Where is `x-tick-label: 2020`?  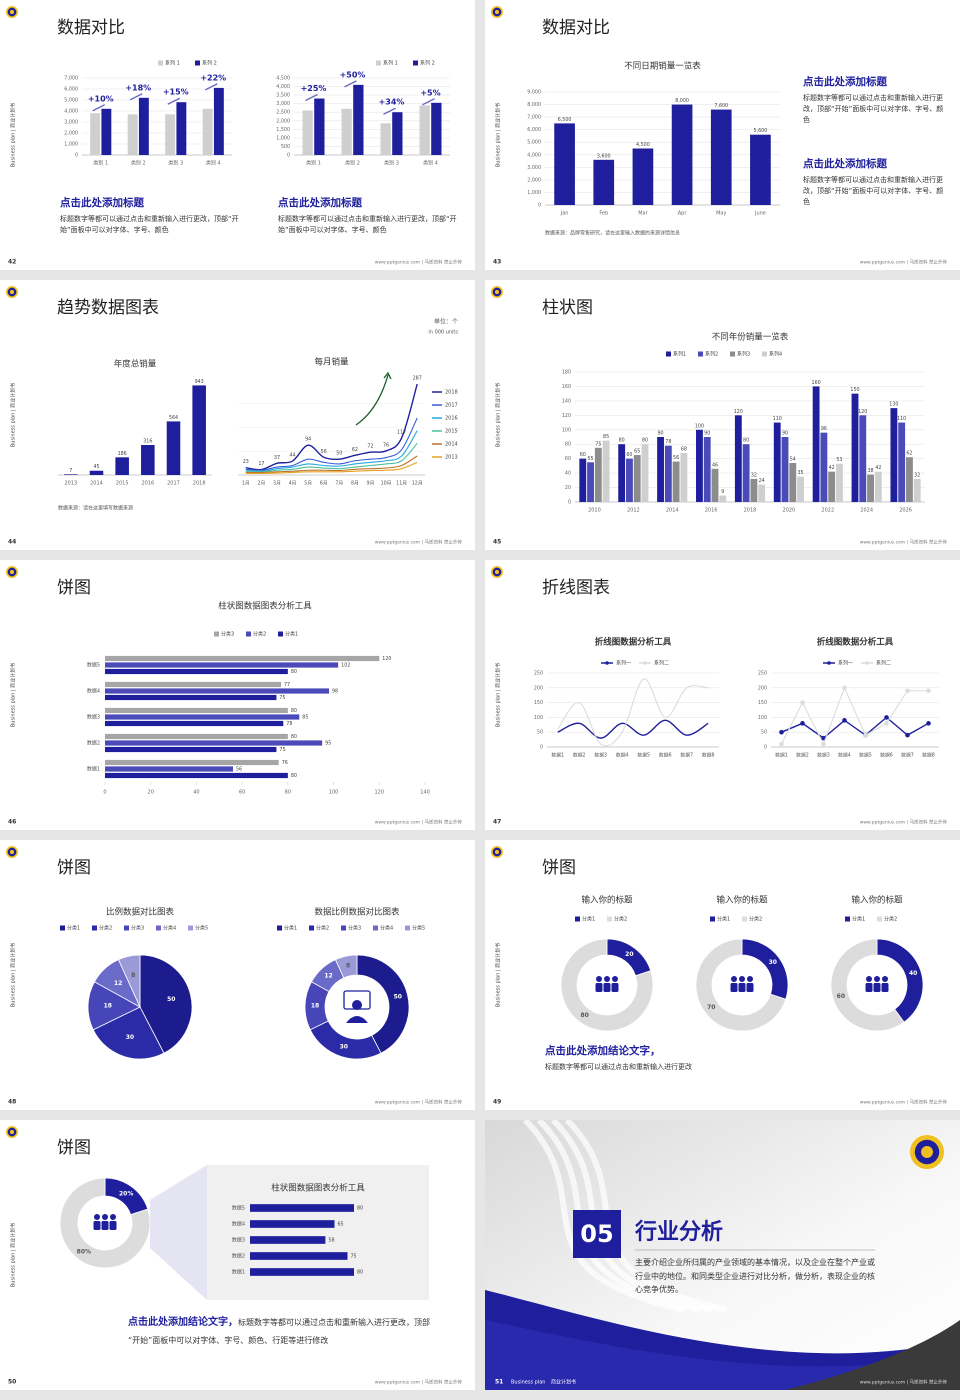 x-tick-label: 2020 is located at coordinates (789, 511).